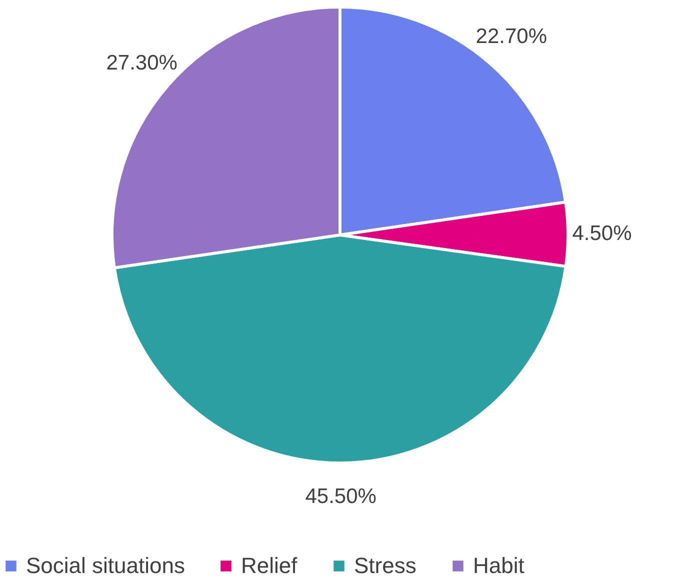 Image resolution: width=680 pixels, height=588 pixels. What do you see at coordinates (105, 565) in the screenshot?
I see `legend-label: Social situations` at bounding box center [105, 565].